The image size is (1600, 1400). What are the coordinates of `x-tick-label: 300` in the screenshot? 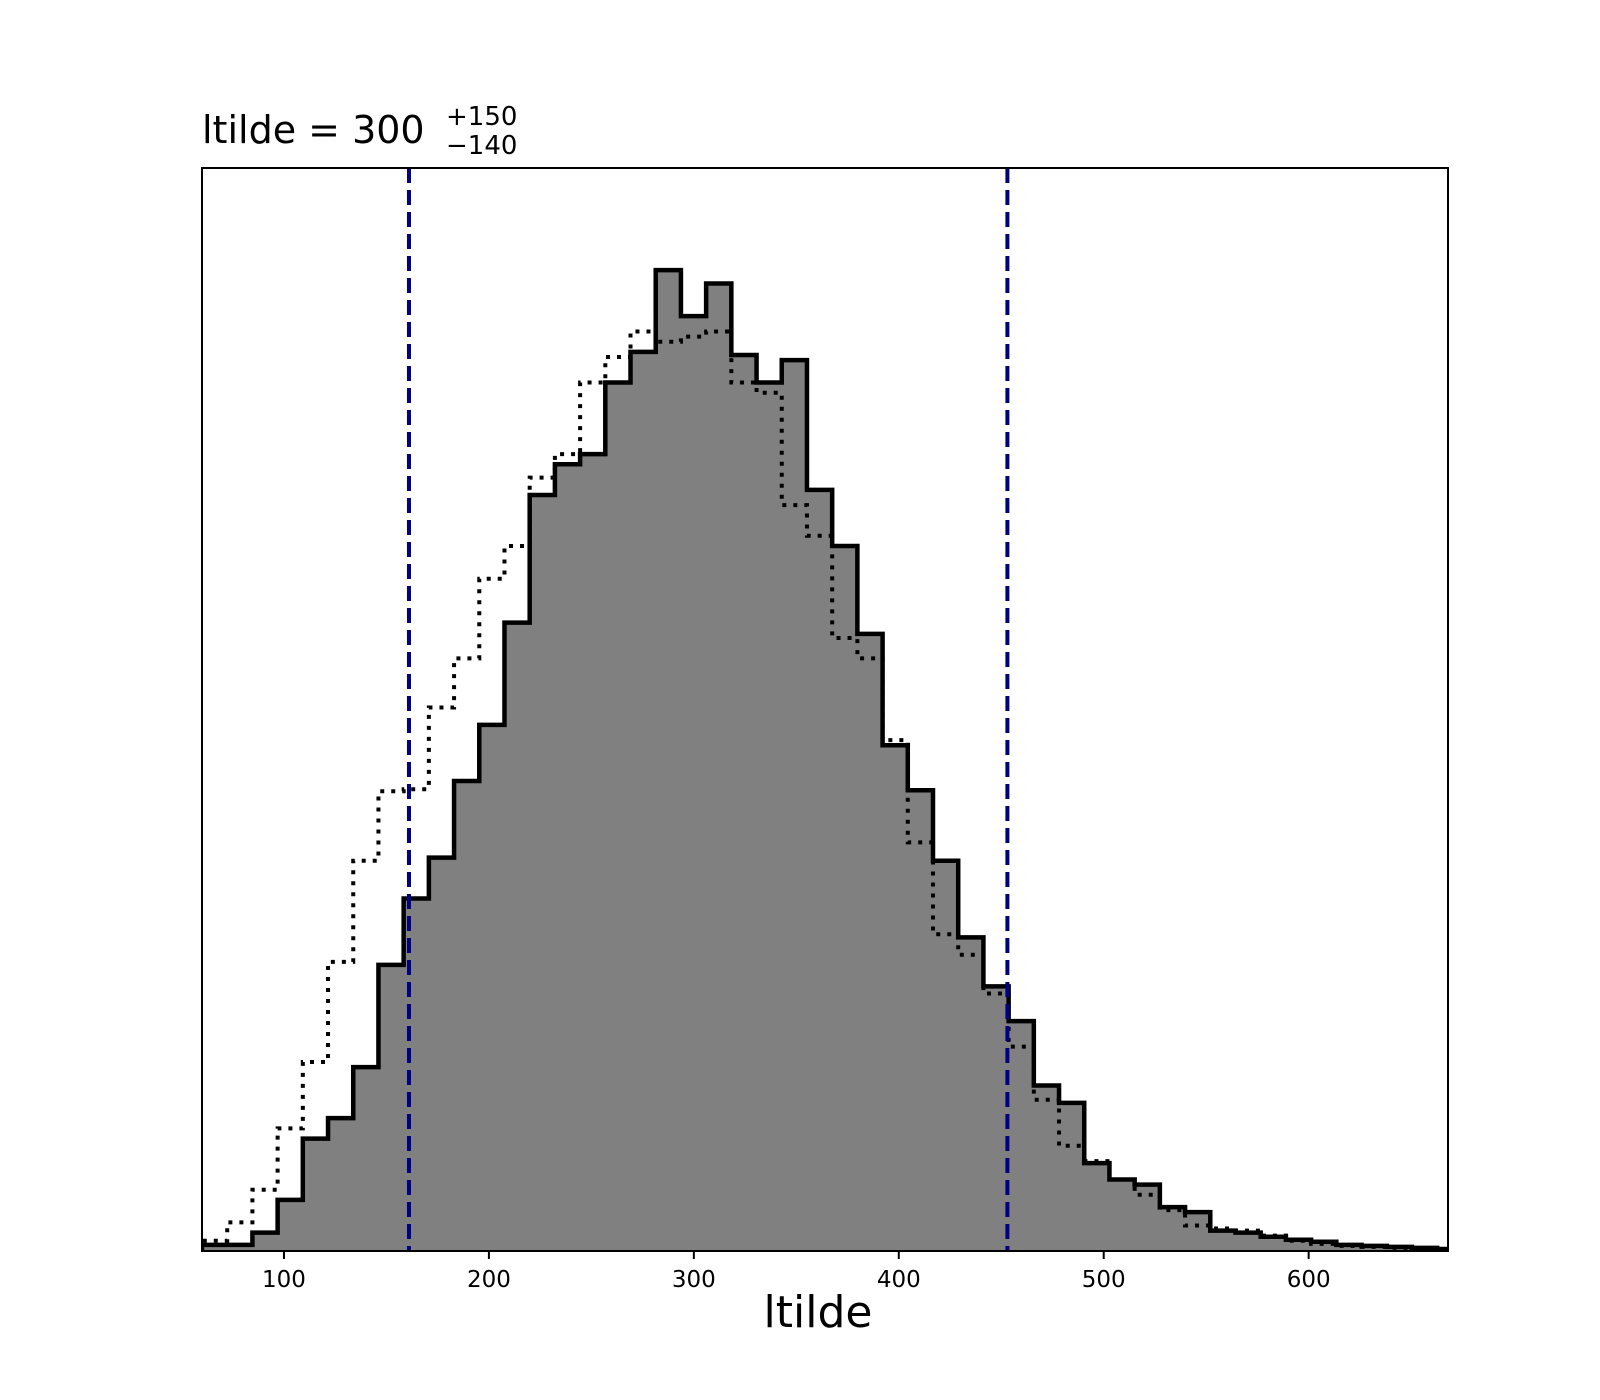 It's located at (694, 1280).